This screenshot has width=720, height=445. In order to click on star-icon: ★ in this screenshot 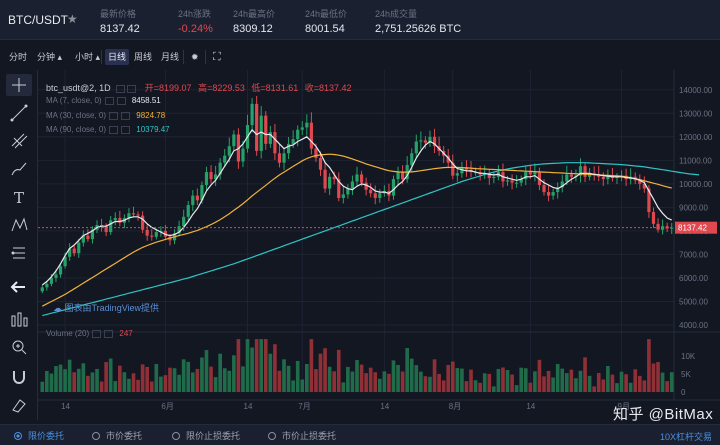, I will do `click(72, 19)`.